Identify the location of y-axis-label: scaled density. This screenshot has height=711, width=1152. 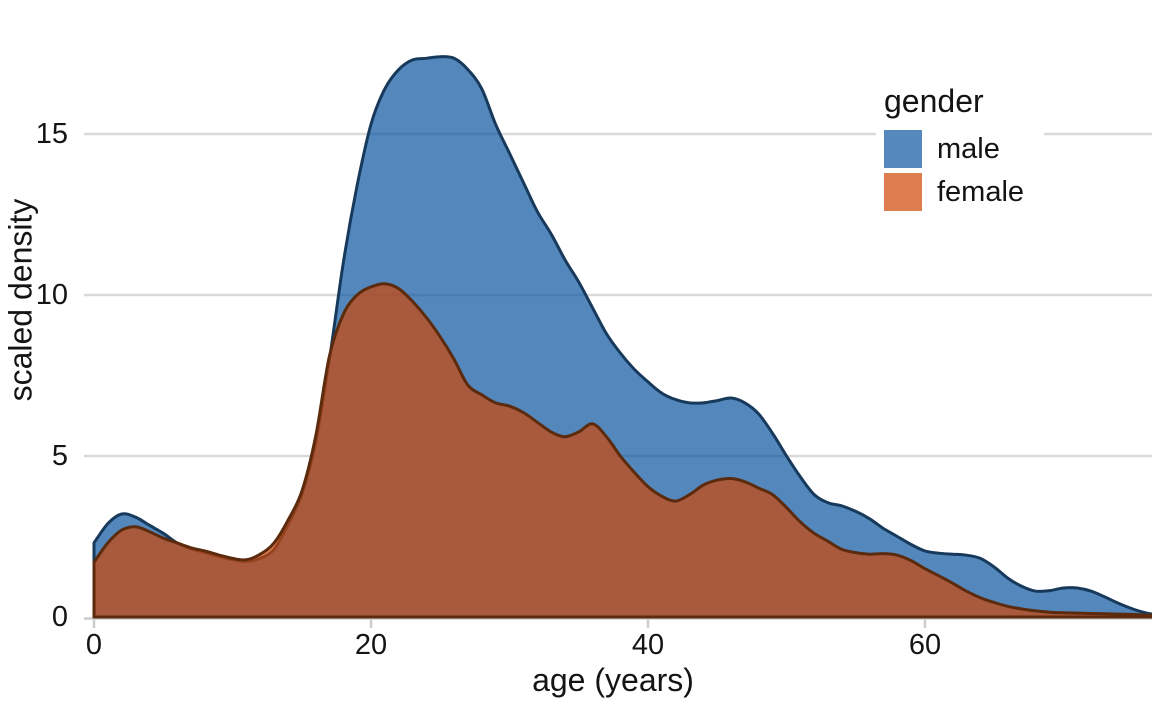
(20, 300).